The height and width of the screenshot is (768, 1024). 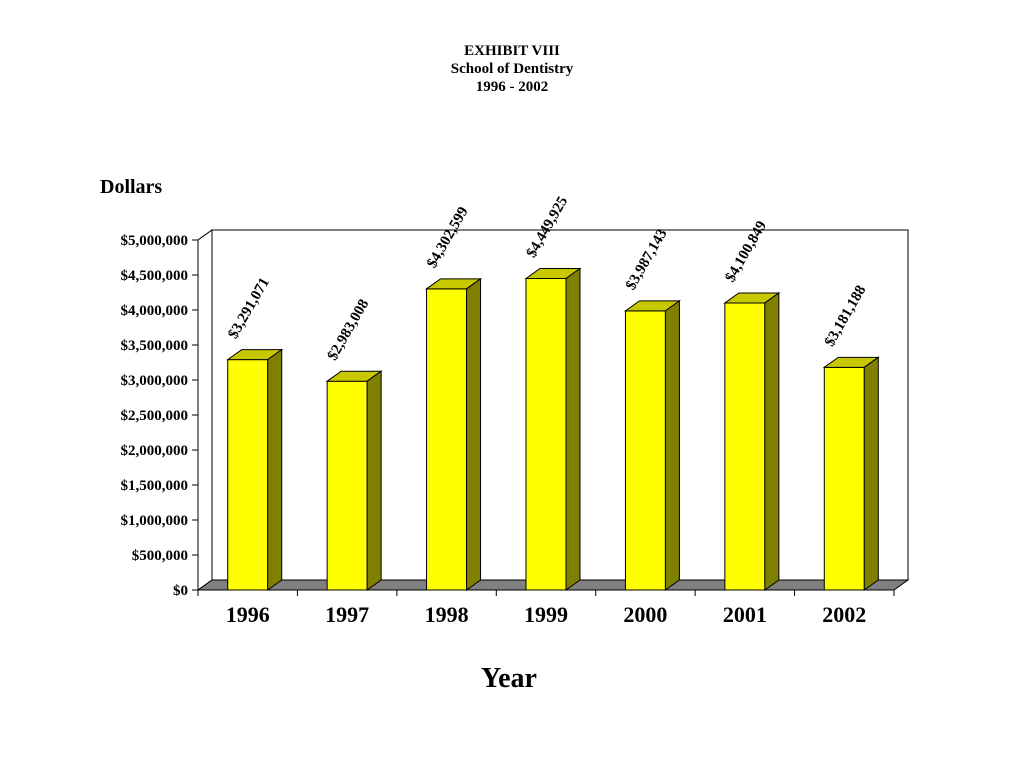 What do you see at coordinates (347, 614) in the screenshot?
I see `x-tick-label: 1997` at bounding box center [347, 614].